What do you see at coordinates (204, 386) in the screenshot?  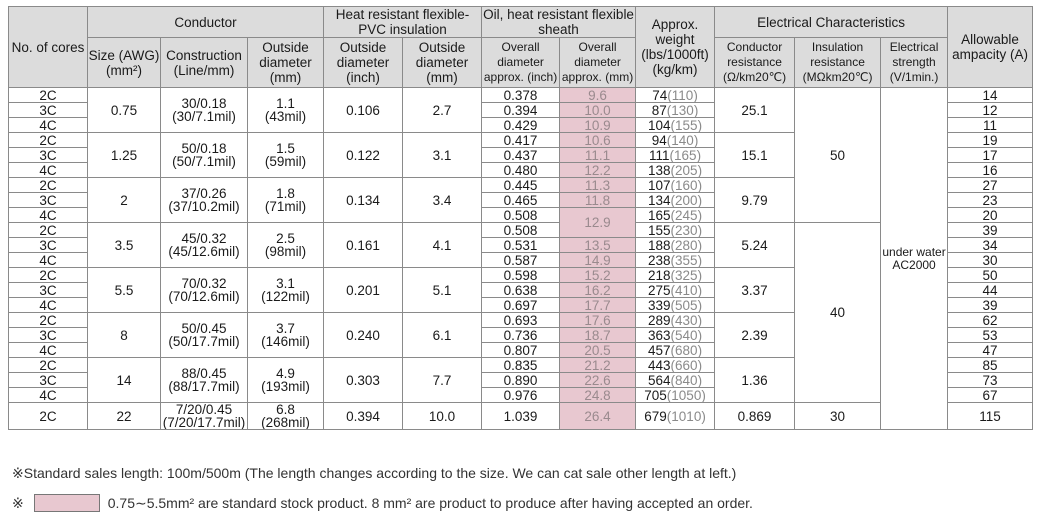 I see `line-2: (88/17.7mil)` at bounding box center [204, 386].